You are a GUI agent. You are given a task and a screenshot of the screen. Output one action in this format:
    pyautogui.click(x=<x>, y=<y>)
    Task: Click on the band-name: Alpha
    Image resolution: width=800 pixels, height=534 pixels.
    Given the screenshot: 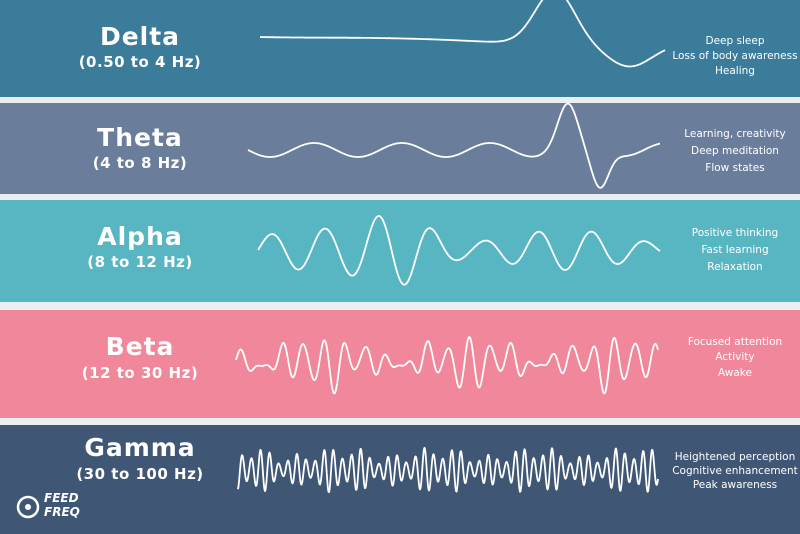 What is the action you would take?
    pyautogui.click(x=139, y=236)
    